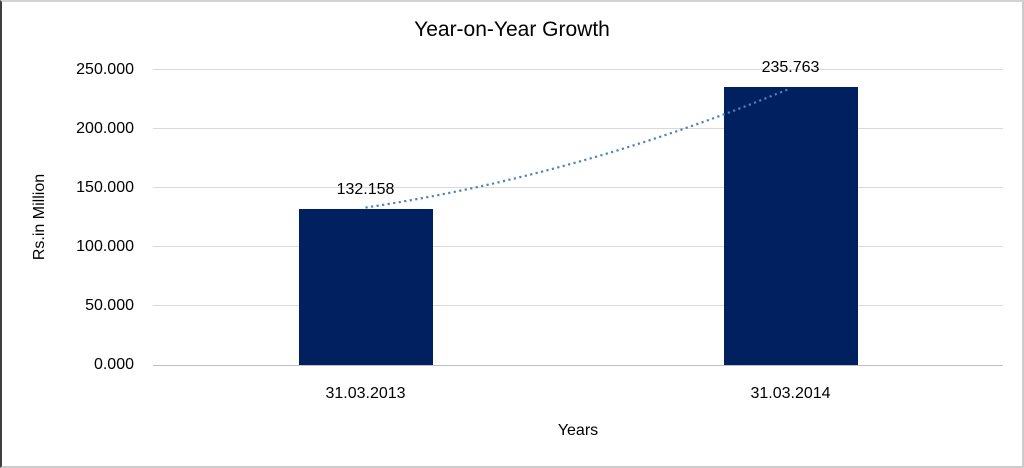  Describe the element at coordinates (109, 305) in the screenshot. I see `y-tick-label: 50.000` at that location.